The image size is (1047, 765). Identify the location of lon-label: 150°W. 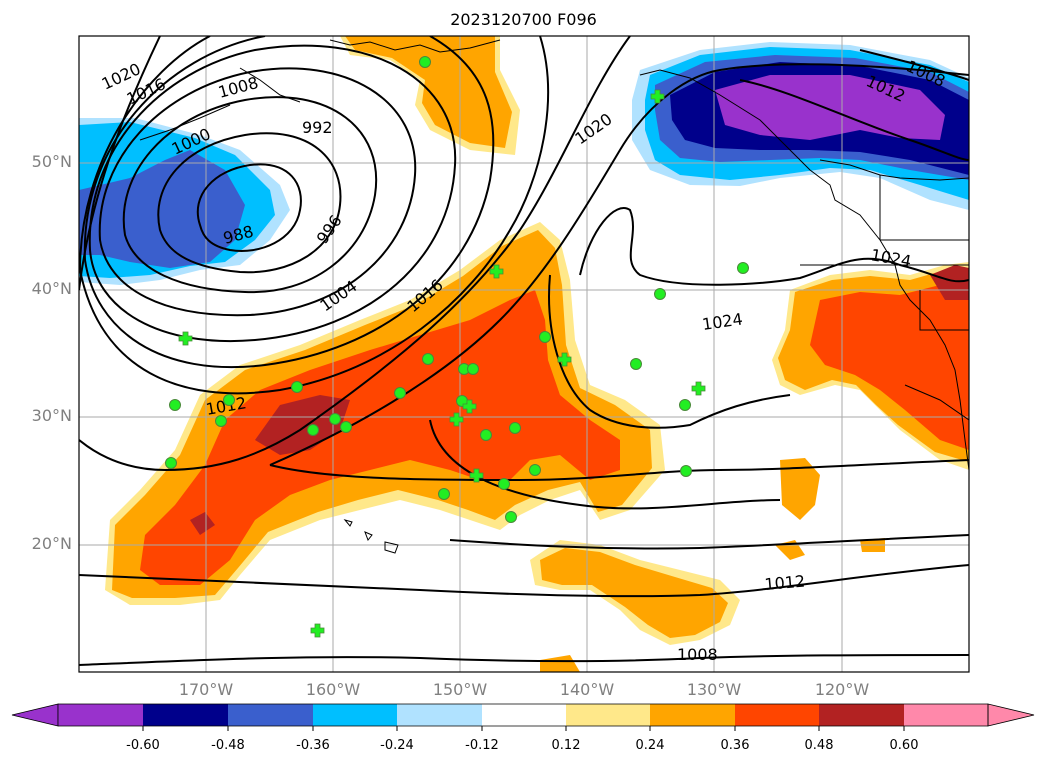
(460, 689).